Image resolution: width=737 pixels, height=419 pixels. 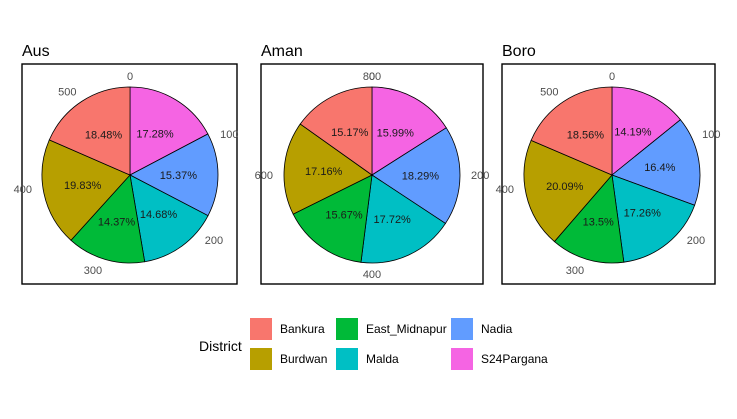 What do you see at coordinates (598, 222) in the screenshot?
I see `slice-percent-label: 13.5%` at bounding box center [598, 222].